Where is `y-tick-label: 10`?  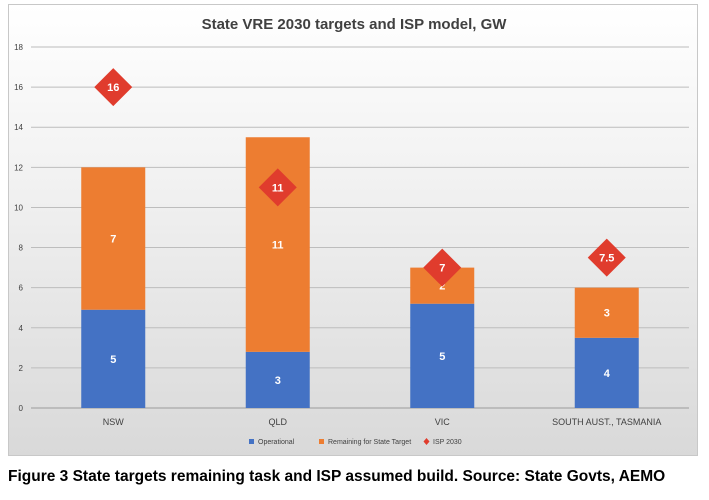
y-tick-label: 10 is located at coordinates (18, 207).